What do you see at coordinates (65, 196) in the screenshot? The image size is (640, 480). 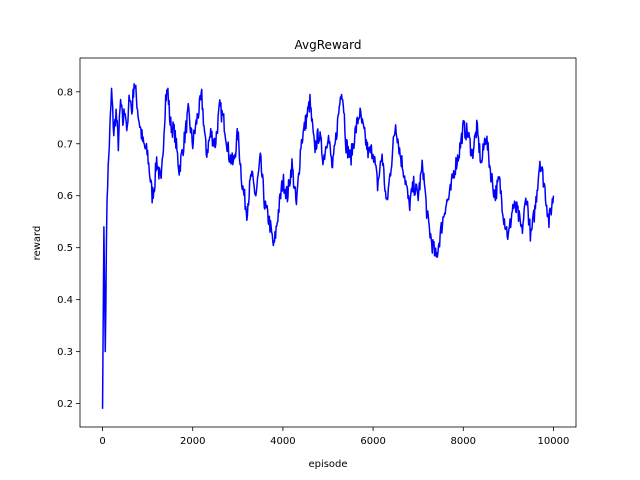 I see `y-tick-label: 0.6` at bounding box center [65, 196].